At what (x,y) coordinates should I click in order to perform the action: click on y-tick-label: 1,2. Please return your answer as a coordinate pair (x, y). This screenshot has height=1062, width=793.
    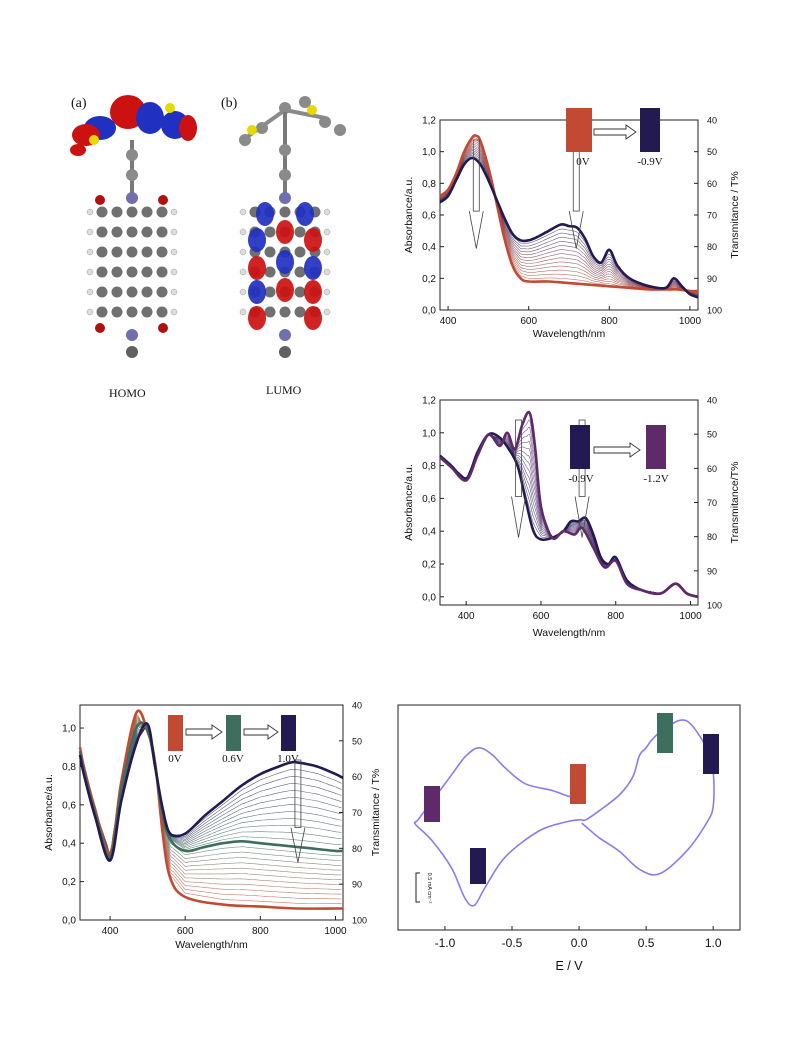
    Looking at the image, I should click on (429, 401).